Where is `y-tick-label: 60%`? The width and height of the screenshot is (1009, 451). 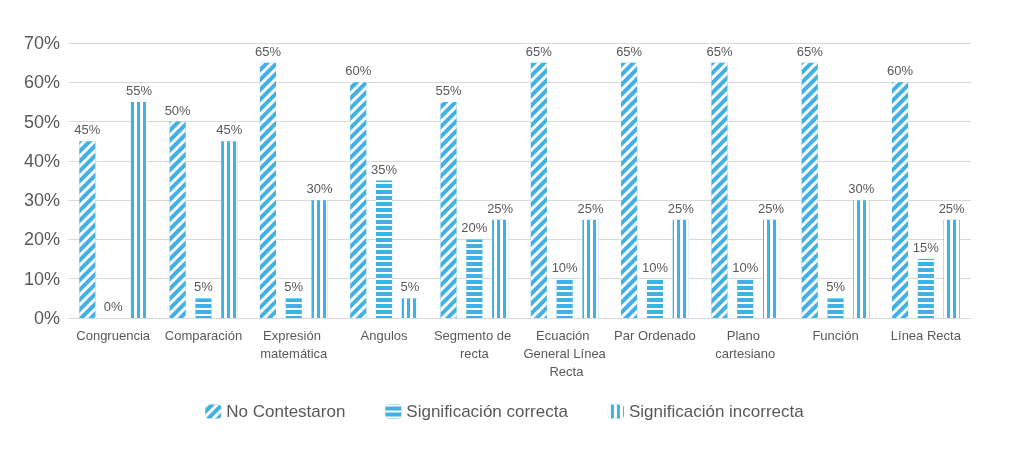
y-tick-label: 60% is located at coordinates (41, 82).